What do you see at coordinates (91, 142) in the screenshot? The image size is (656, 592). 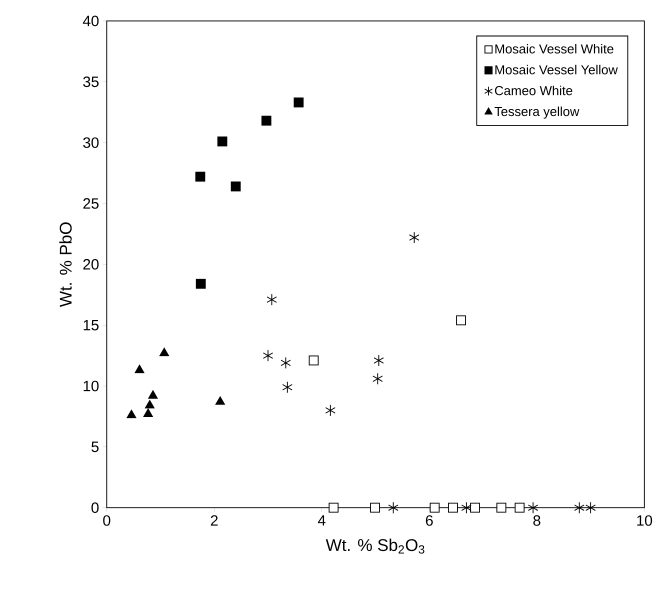 I see `y-tick-label: 30` at bounding box center [91, 142].